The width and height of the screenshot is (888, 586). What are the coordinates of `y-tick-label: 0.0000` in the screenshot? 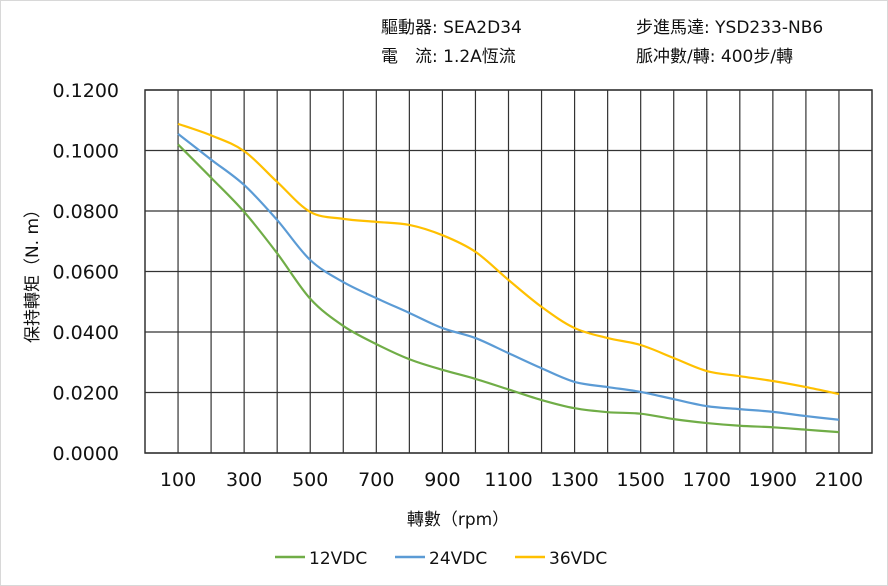 It's located at (86, 454).